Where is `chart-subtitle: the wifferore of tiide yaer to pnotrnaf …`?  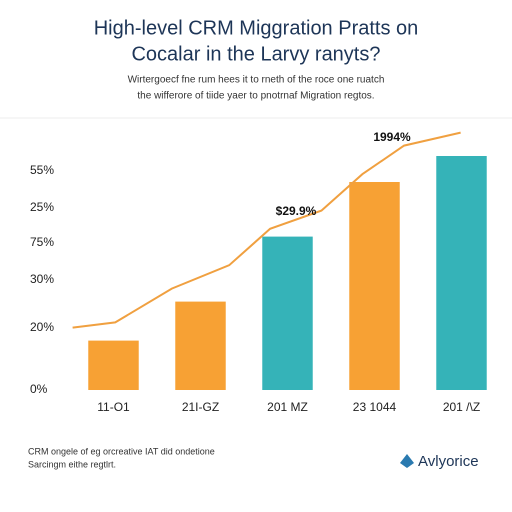
chart-subtitle: the wifferore of tiide yaer to pnotrnaf … is located at coordinates (255, 96).